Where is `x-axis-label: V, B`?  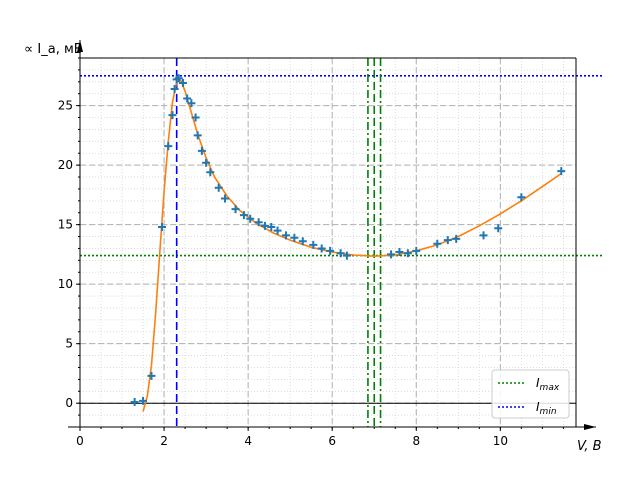 x-axis-label: V, B is located at coordinates (589, 446).